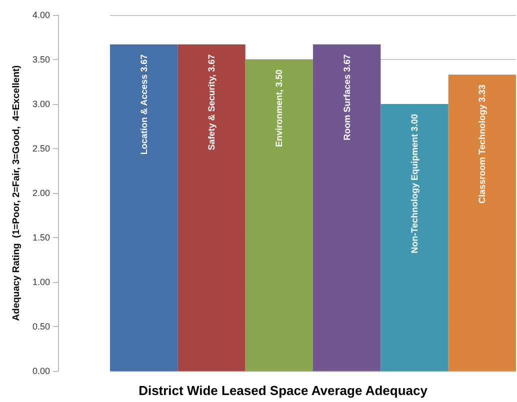  Describe the element at coordinates (41, 327) in the screenshot. I see `y-tick-label: 0.50` at that location.